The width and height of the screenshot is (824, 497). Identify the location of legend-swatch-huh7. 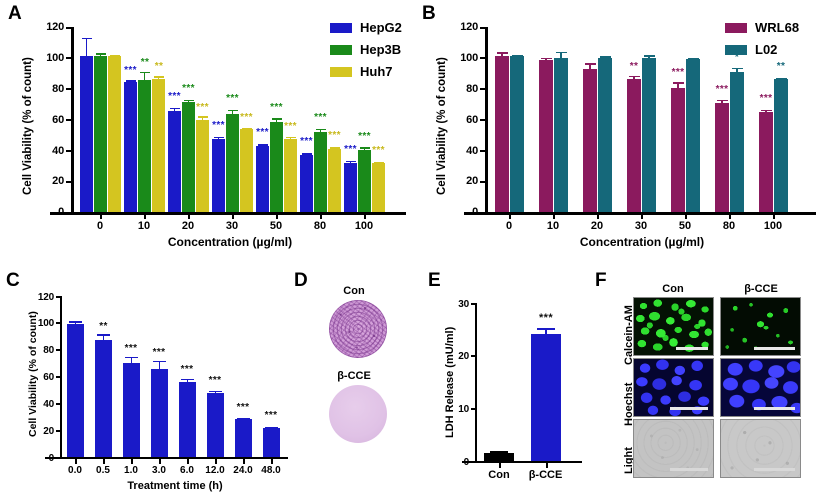
(341, 72).